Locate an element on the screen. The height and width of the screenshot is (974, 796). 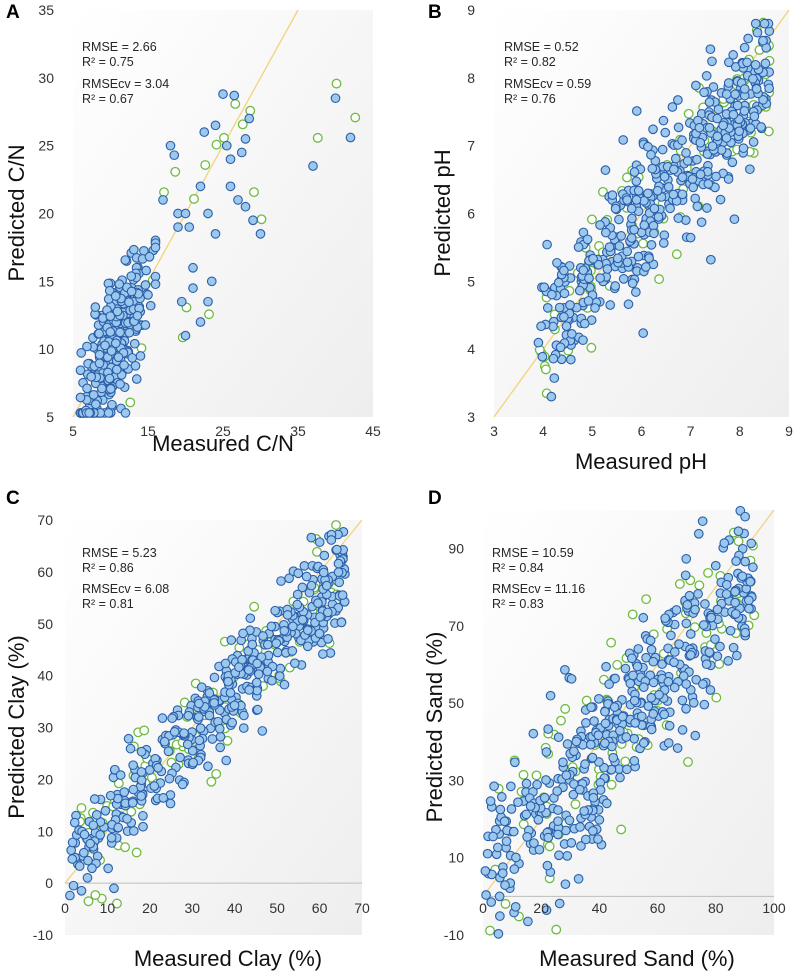
y-tick-label: 60 is located at coordinates (45, 572).